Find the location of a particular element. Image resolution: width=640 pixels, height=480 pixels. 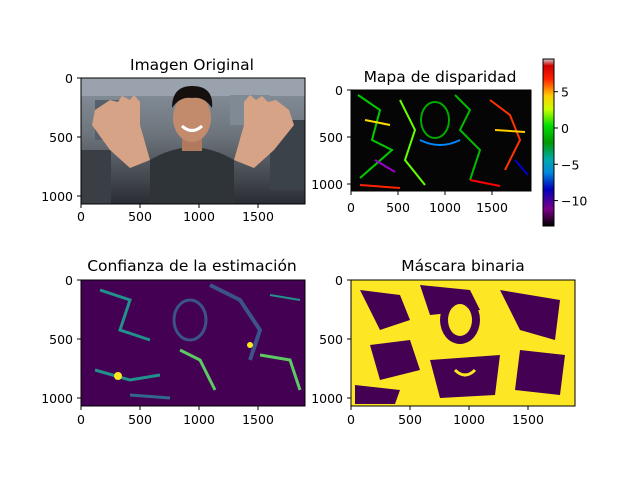

y-axis-confidence: 0 500 1000 is located at coordinates (61, 339).